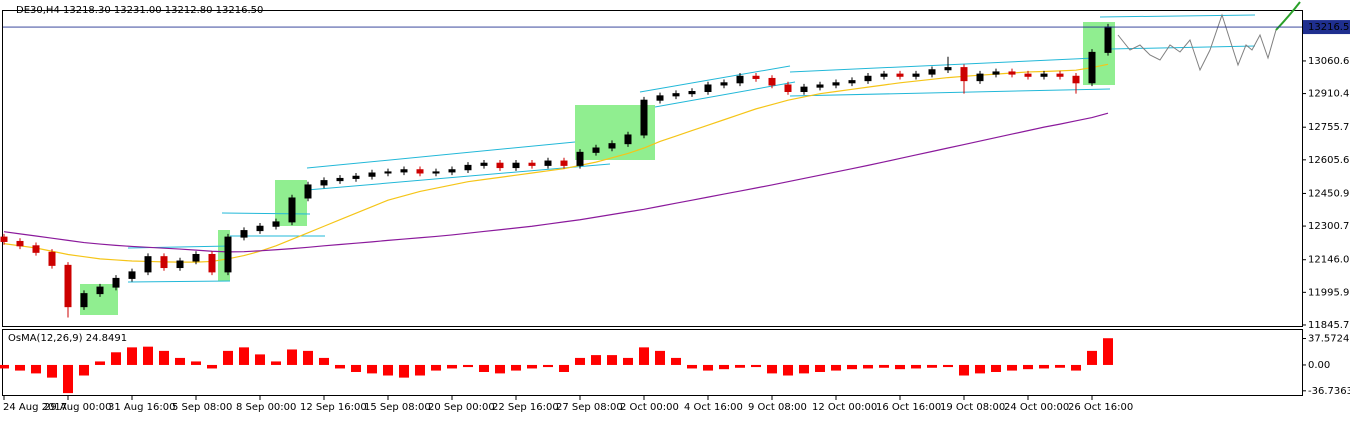 This screenshot has width=1350, height=421. I want to click on x-tick-label: 27 Sep 08:00, so click(589, 407).